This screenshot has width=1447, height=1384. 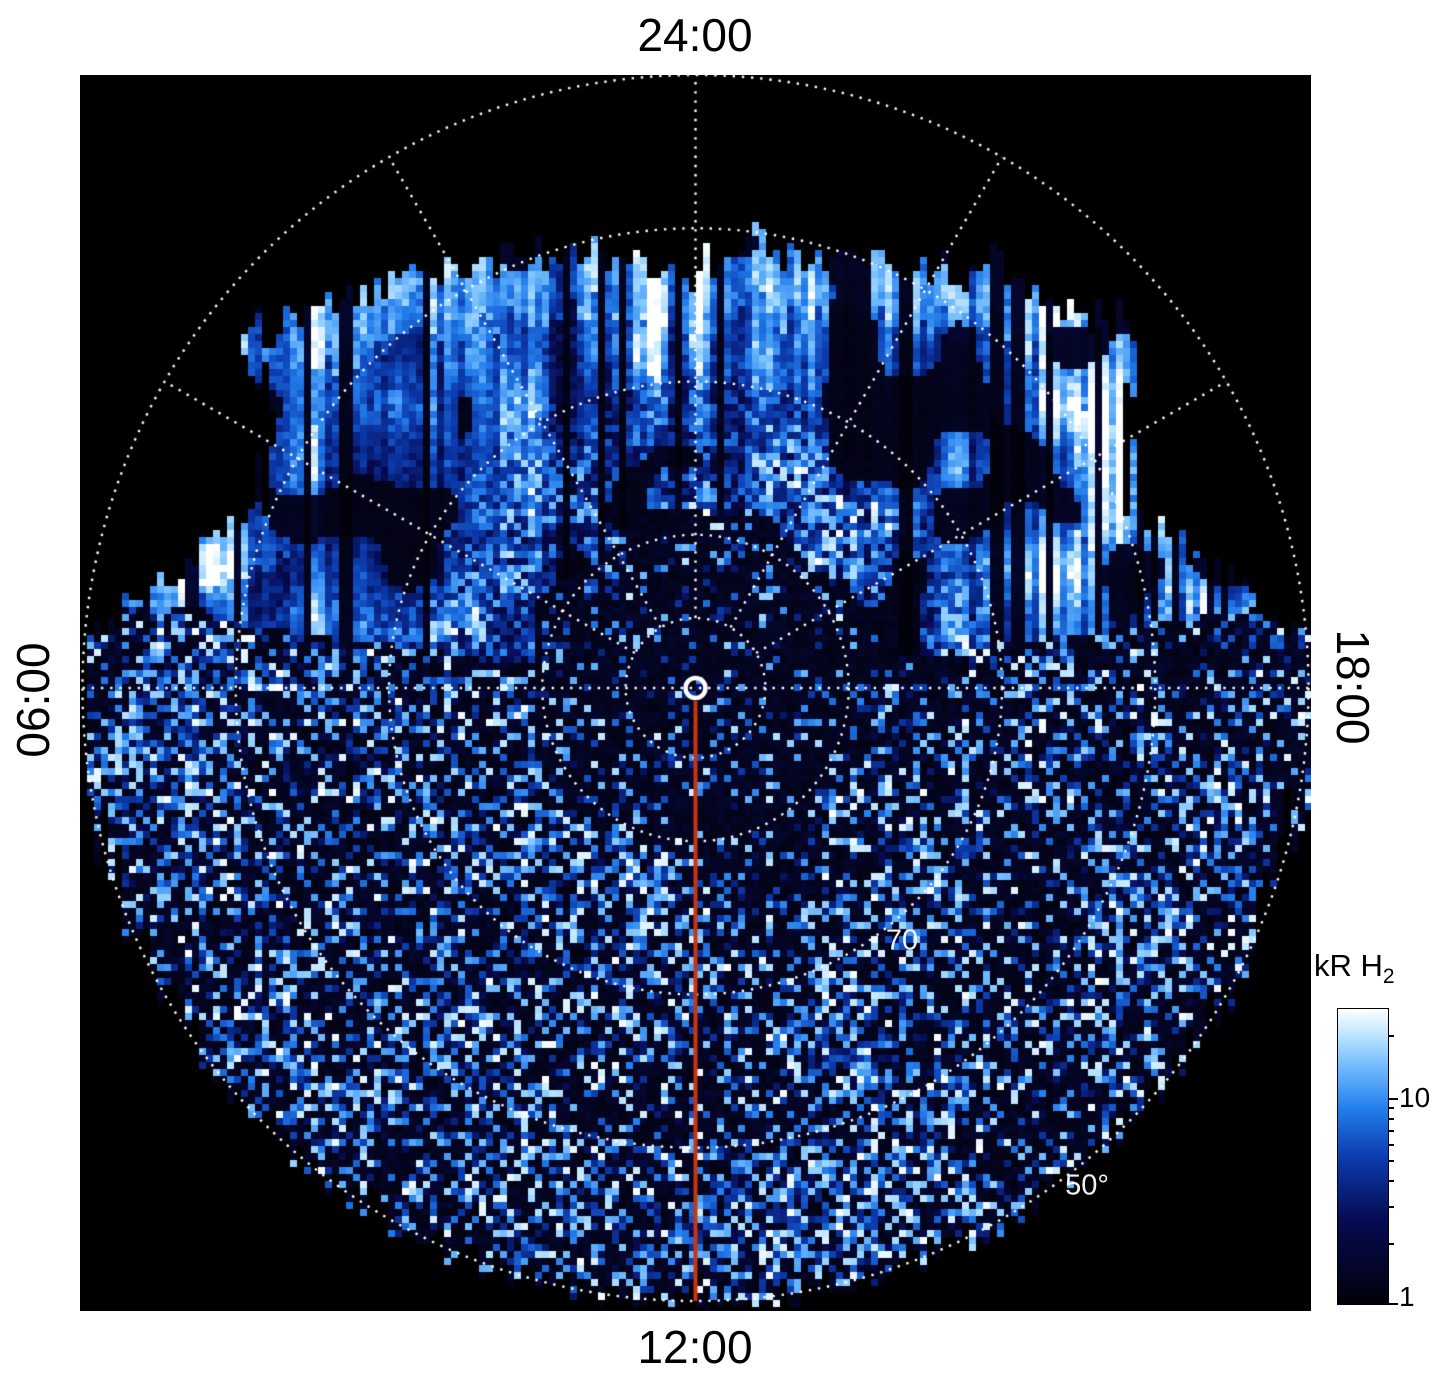 I want to click on colorbar-tick-label-1: 1, so click(x=1407, y=1296).